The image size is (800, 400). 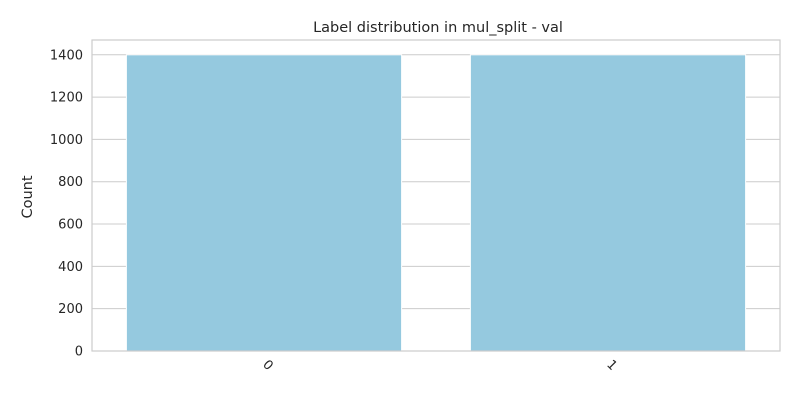 What do you see at coordinates (70, 309) in the screenshot?
I see `y-tick-label: 200` at bounding box center [70, 309].